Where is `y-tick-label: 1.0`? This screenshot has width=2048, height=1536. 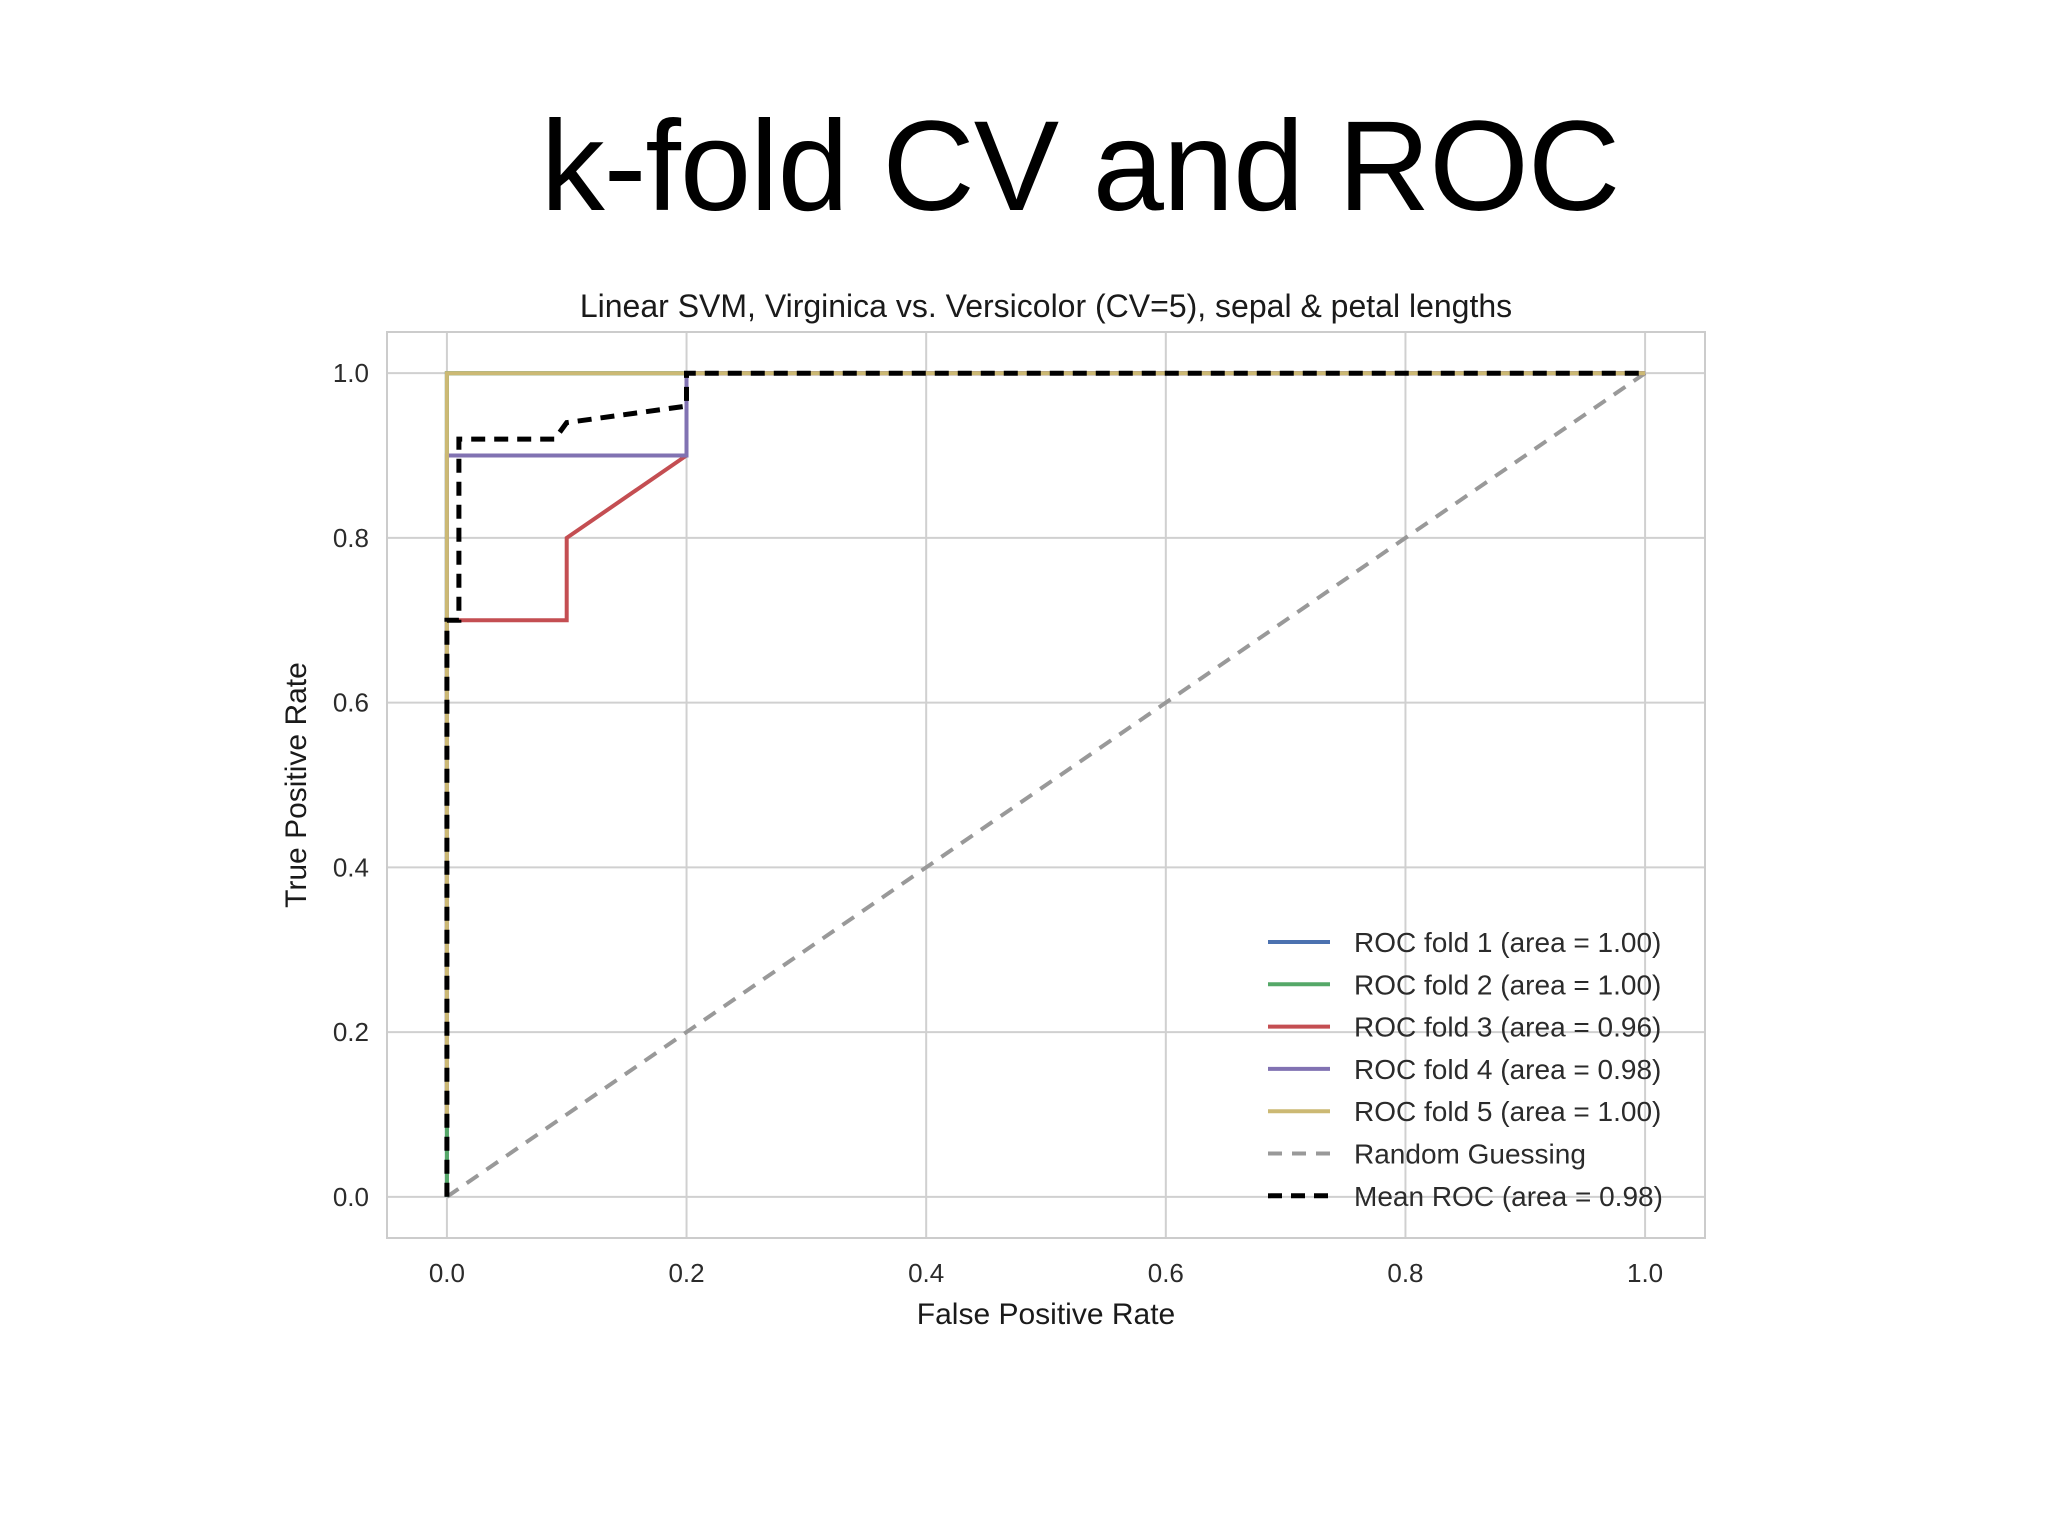
y-tick-label: 1.0 is located at coordinates (351, 373).